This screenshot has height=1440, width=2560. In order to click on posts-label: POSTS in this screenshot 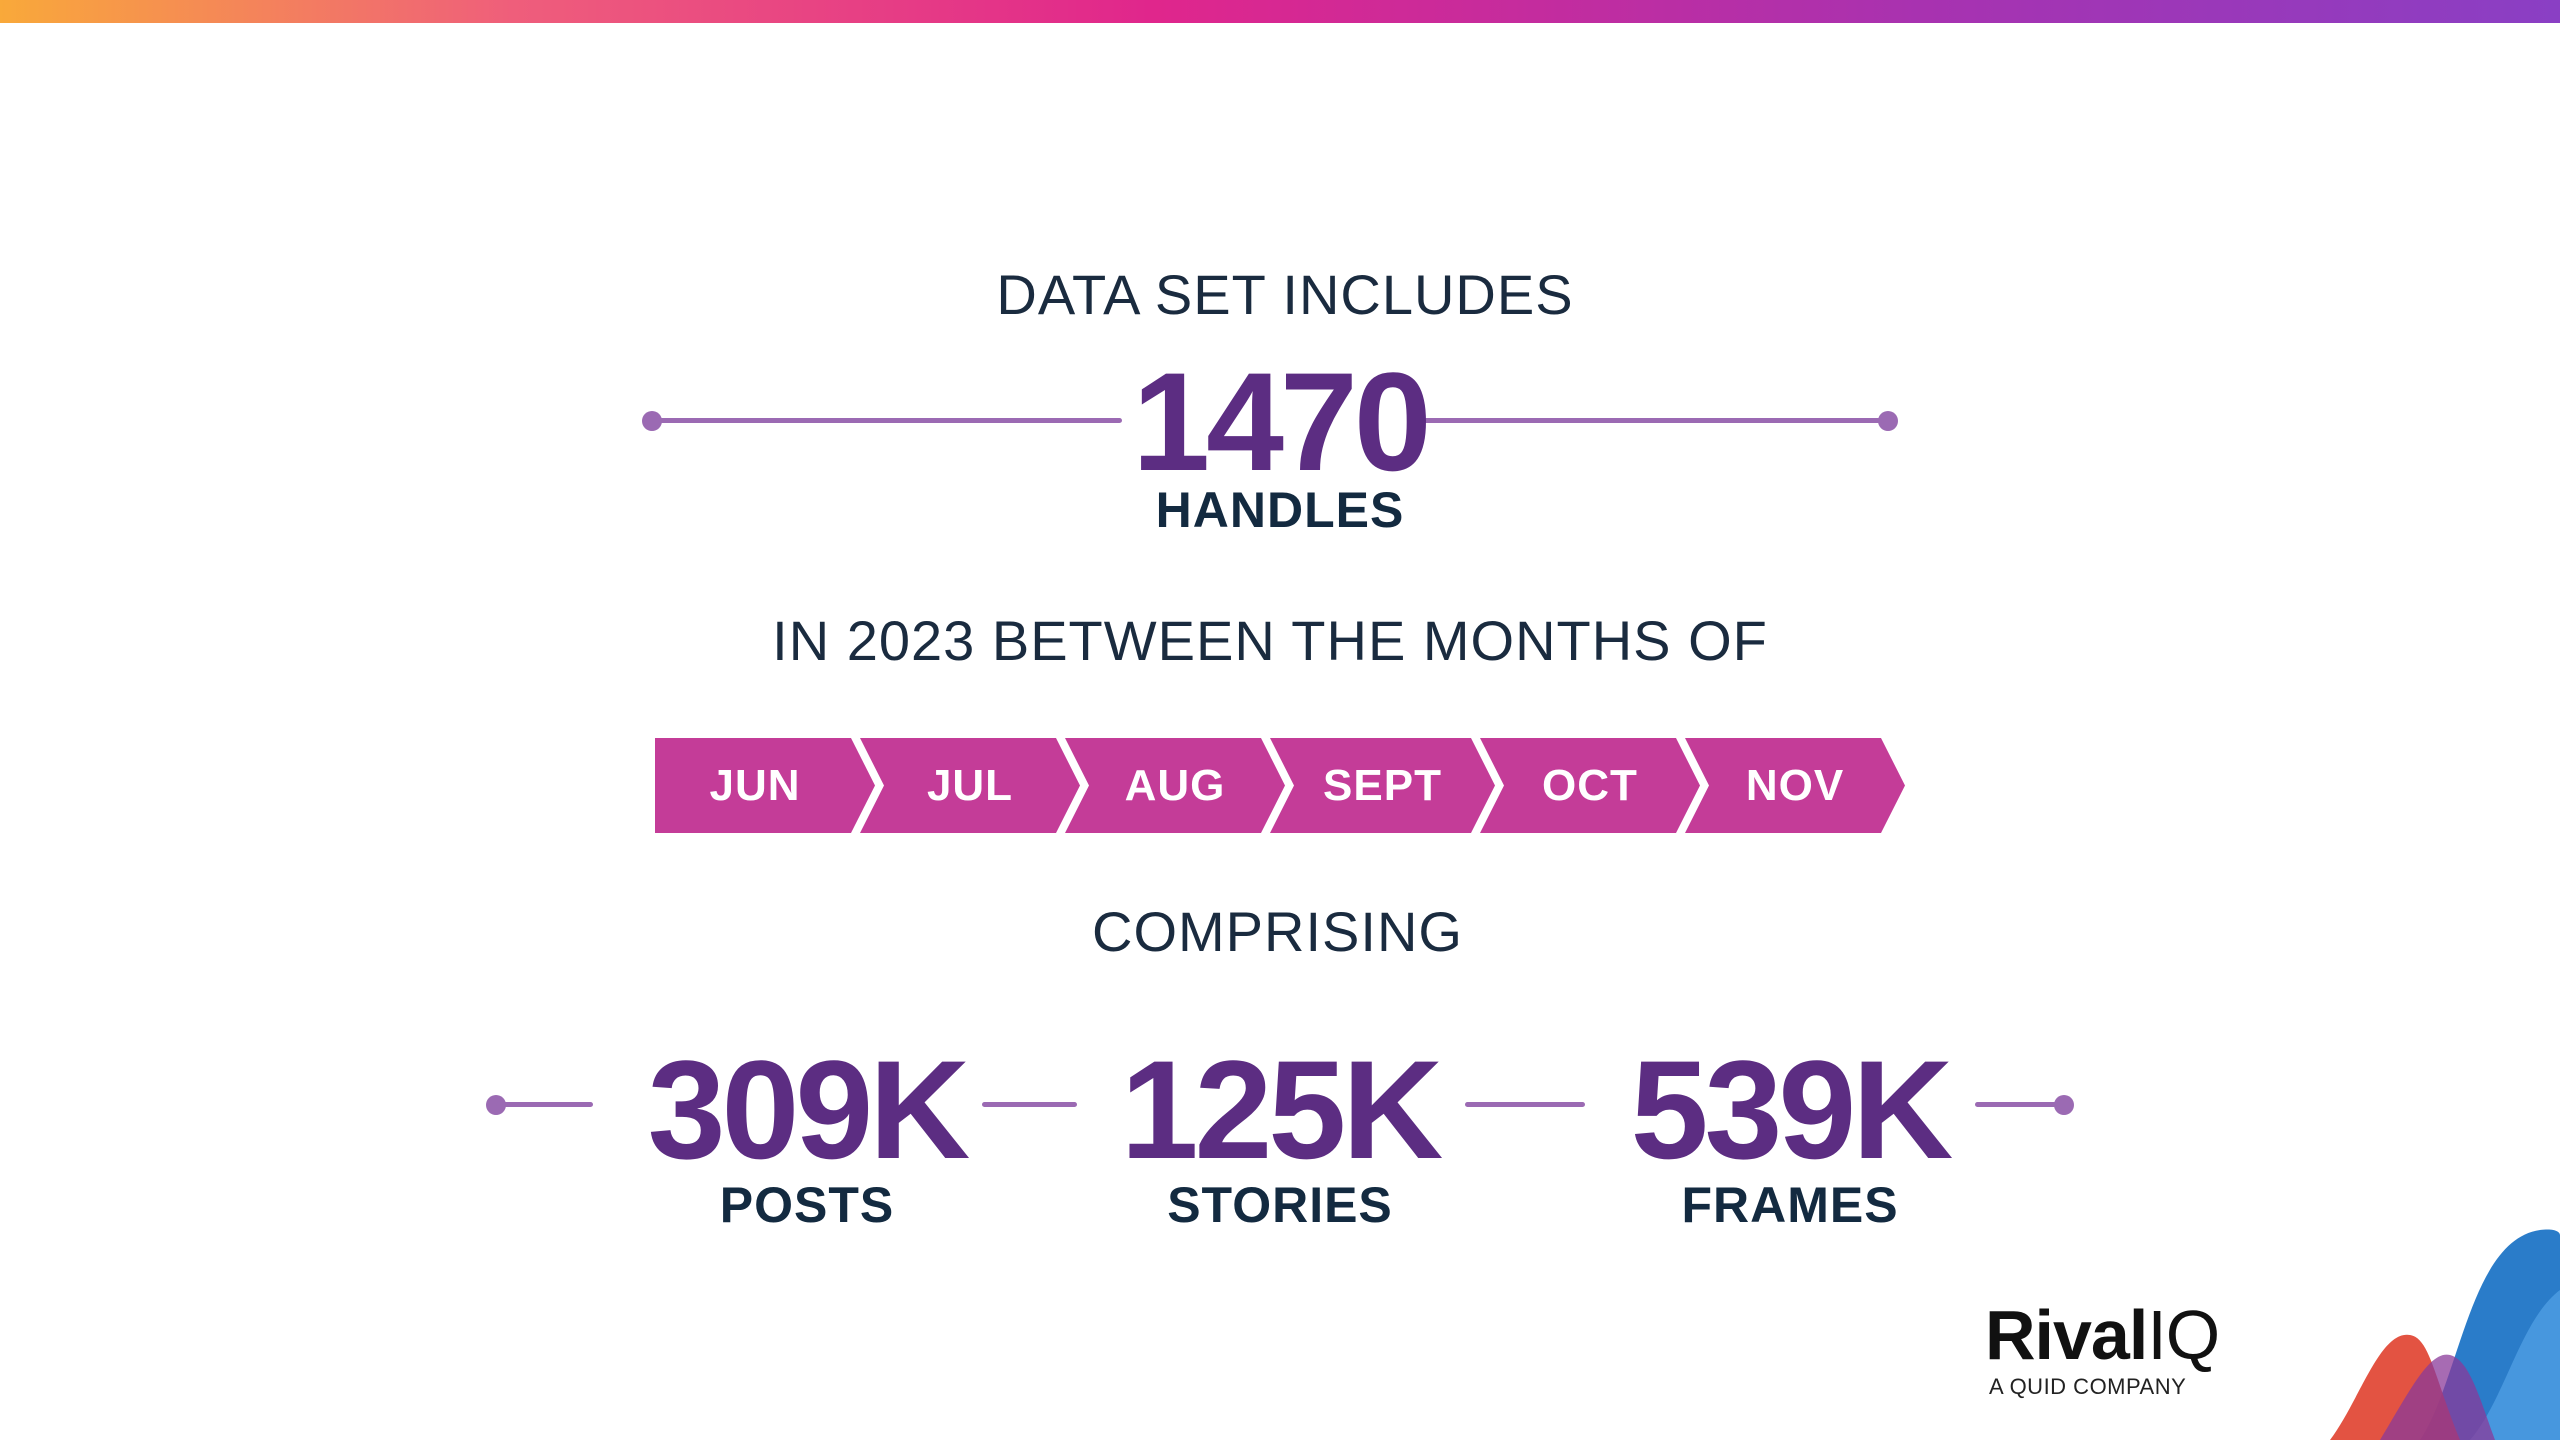, I will do `click(807, 1205)`.